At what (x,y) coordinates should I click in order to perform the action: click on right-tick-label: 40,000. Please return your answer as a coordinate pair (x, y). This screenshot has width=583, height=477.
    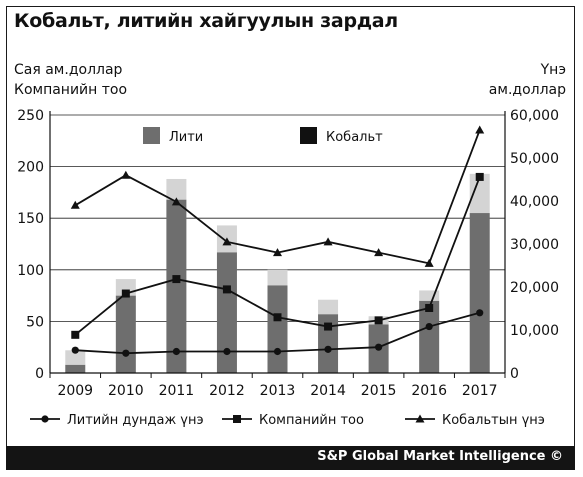
    Looking at the image, I should click on (534, 202).